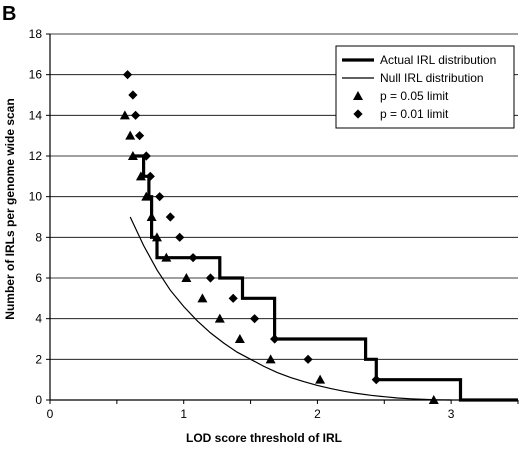 This screenshot has width=520, height=453. I want to click on legend-label-p05: p = 0.05 limit, so click(414, 96).